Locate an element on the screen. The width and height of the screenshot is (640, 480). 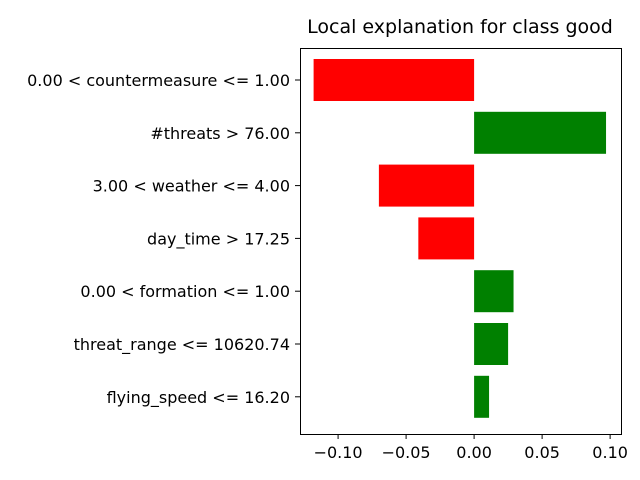
x-axis: −0.10 −0.05 0.00 0.05 0.10 is located at coordinates (471, 448).